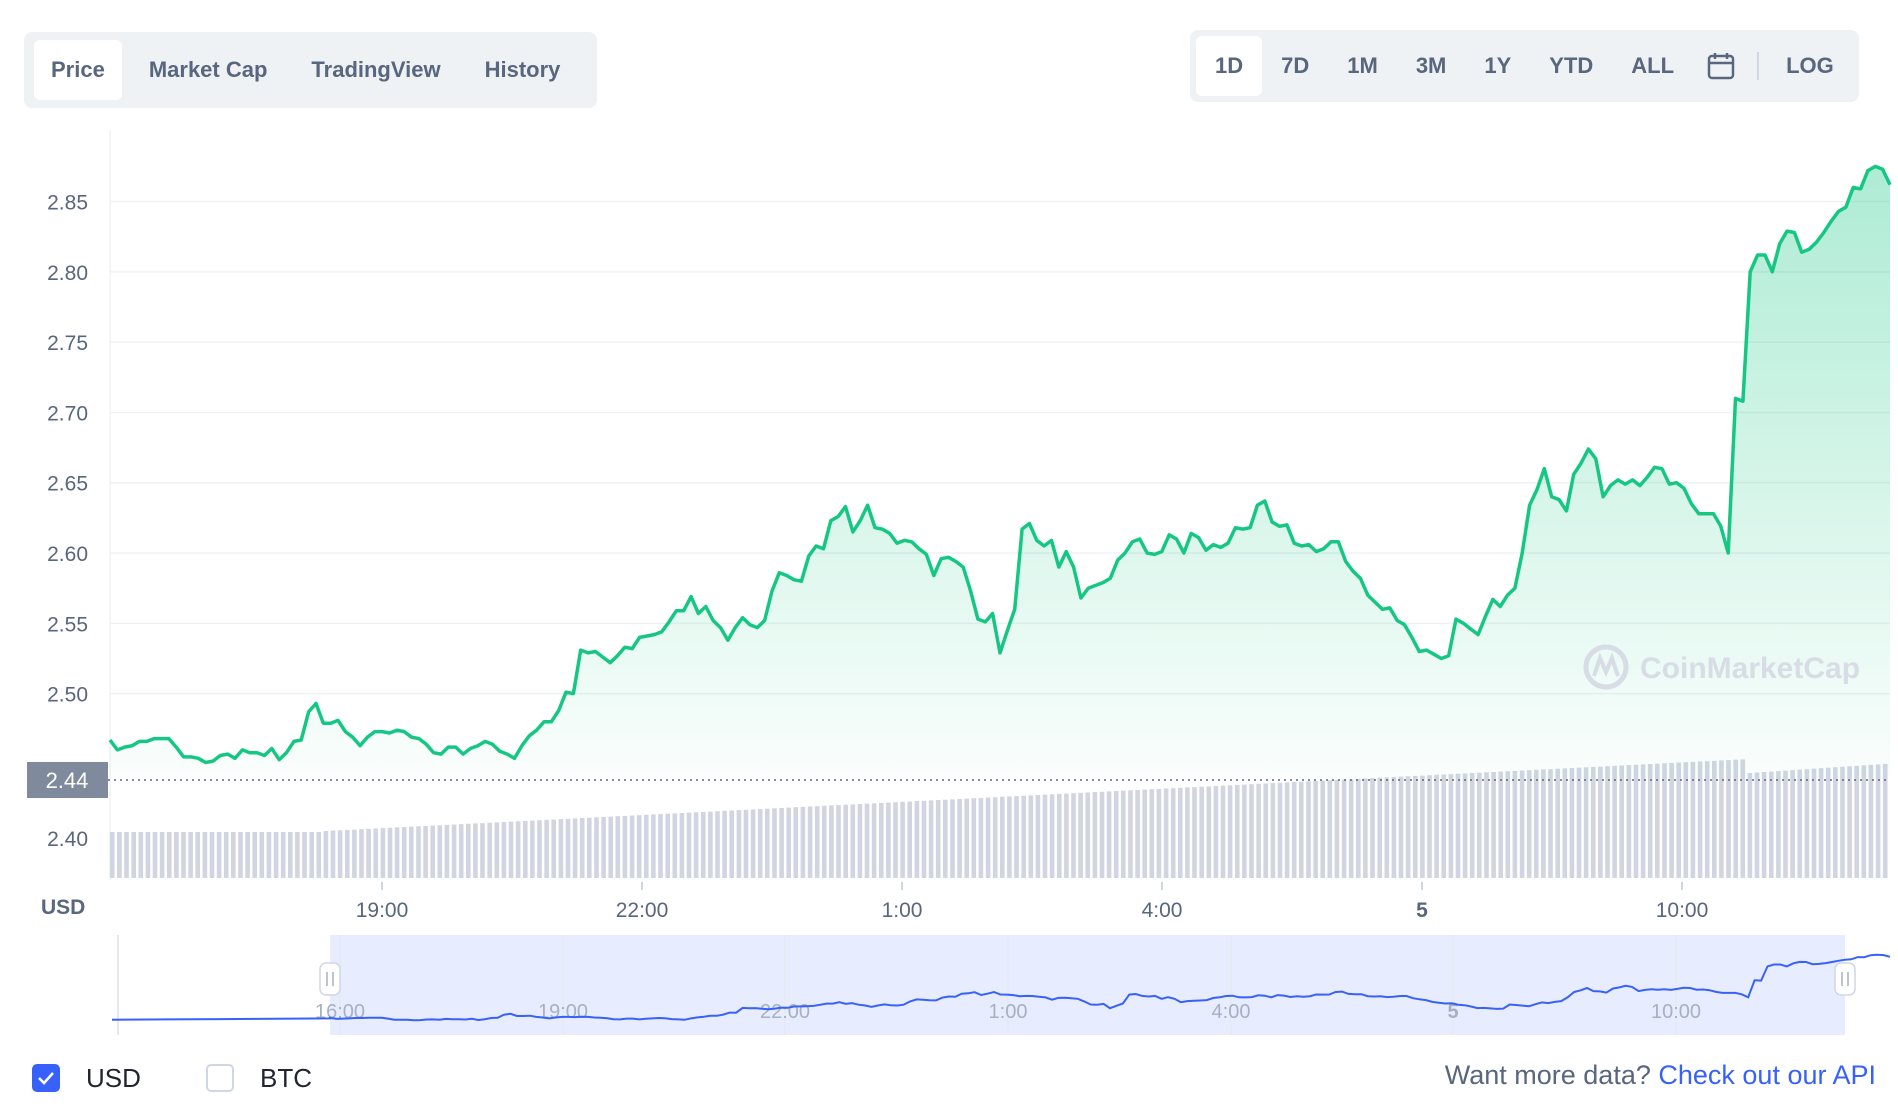  What do you see at coordinates (1721, 66) in the screenshot?
I see `calendar-icon` at bounding box center [1721, 66].